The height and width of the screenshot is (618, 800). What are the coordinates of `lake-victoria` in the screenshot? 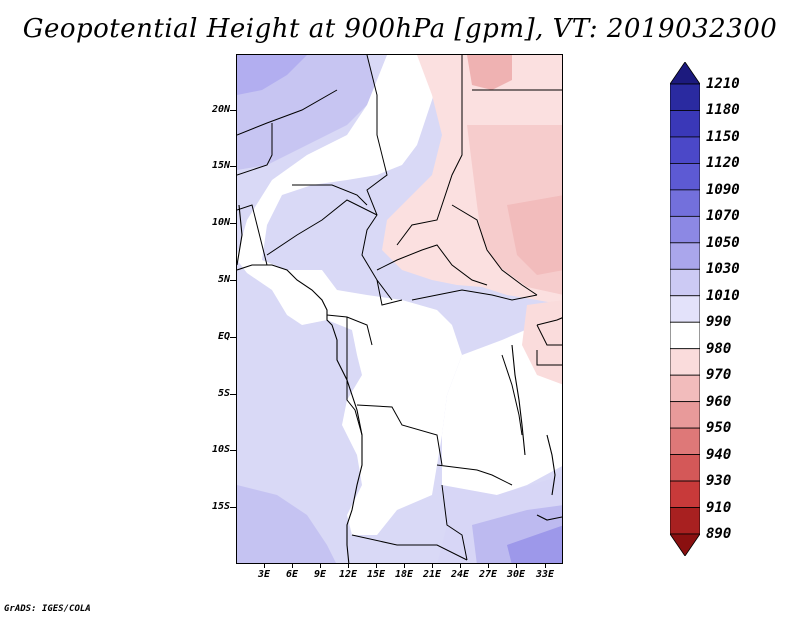 It's located at (549, 321).